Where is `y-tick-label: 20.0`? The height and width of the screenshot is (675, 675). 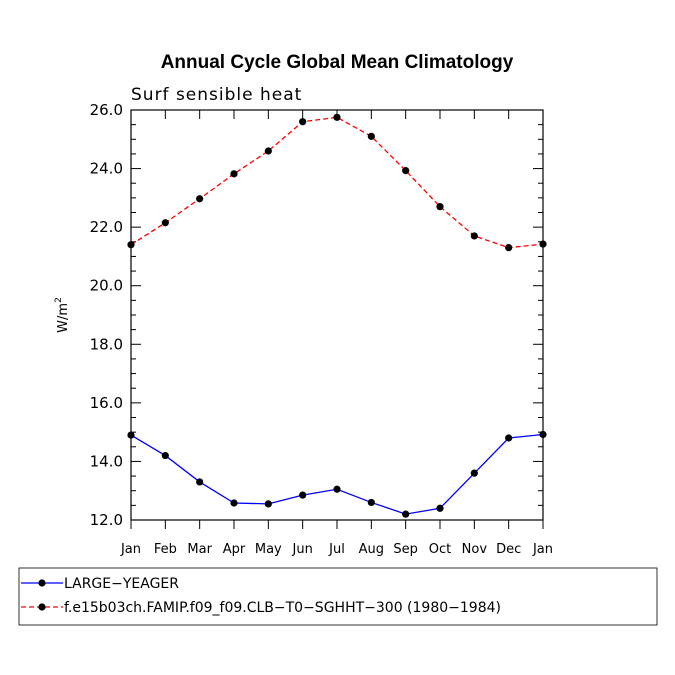
y-tick-label: 20.0 is located at coordinates (106, 286).